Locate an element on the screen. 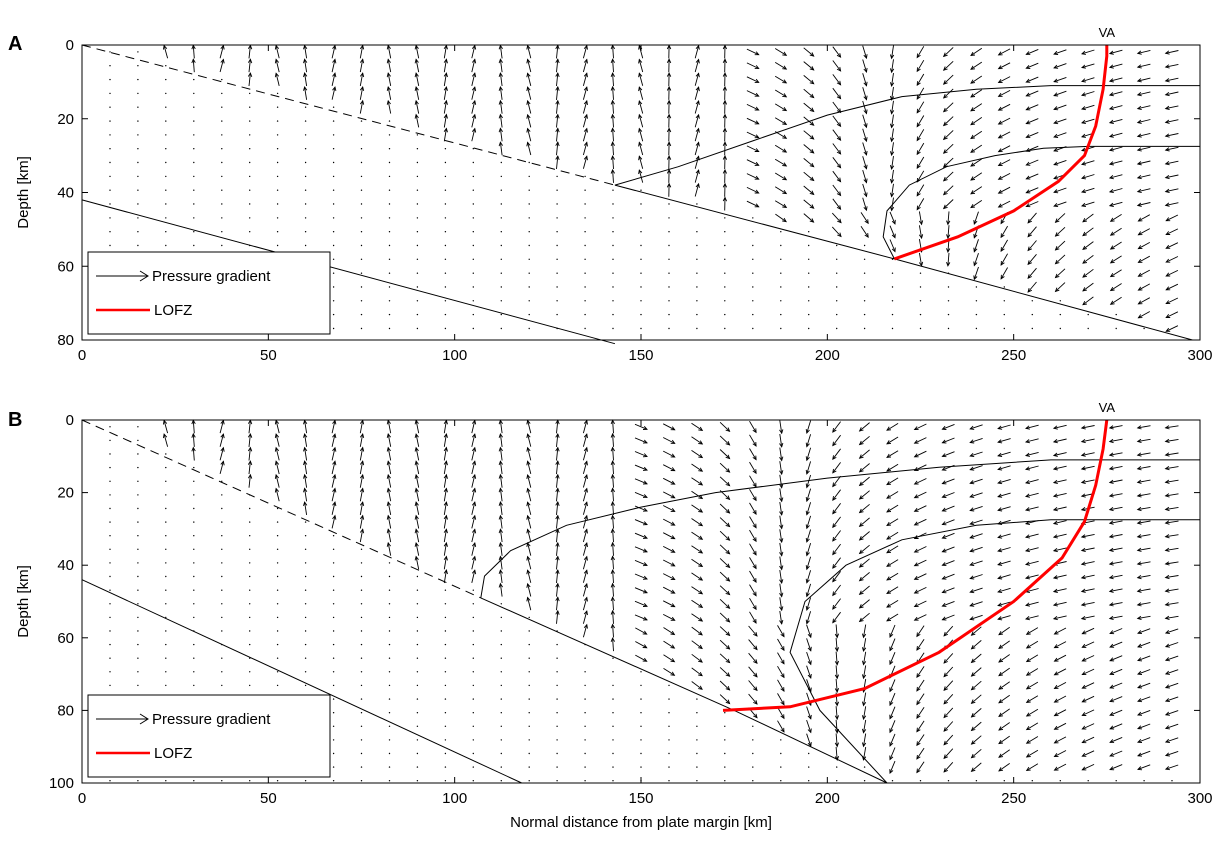 The height and width of the screenshot is (853, 1231). slab-top-a is located at coordinates (903, 262).